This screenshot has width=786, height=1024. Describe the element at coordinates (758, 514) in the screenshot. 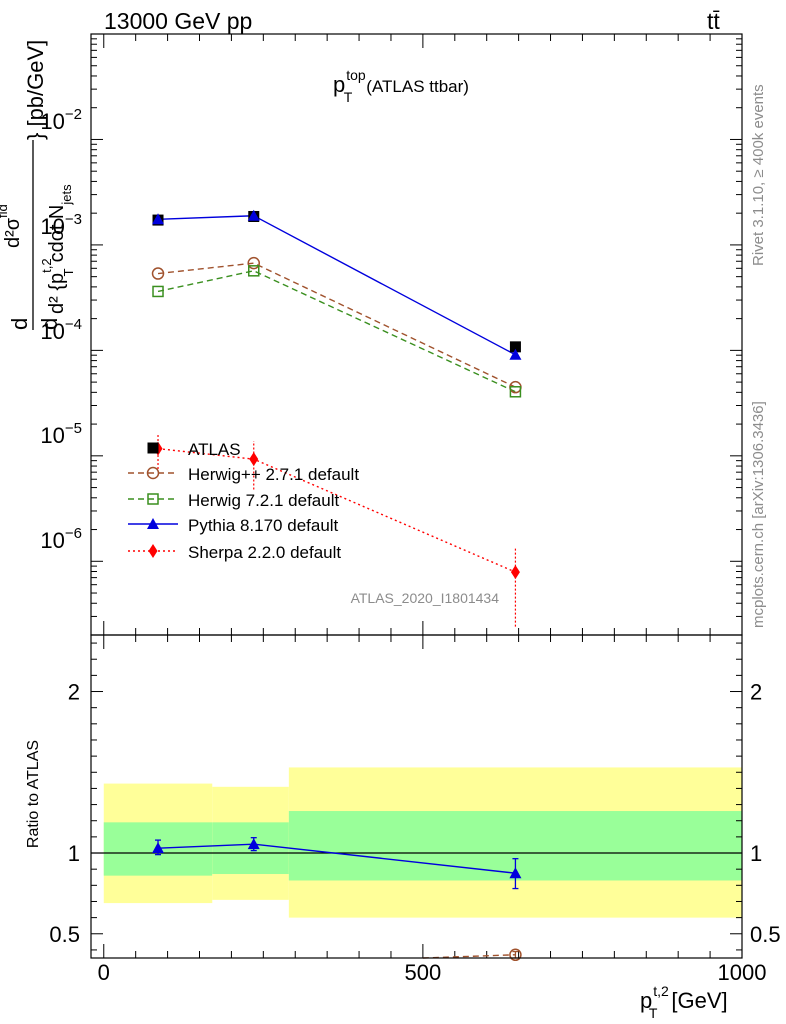

I see `mcplots-label: mcplots.cern.ch [arXiv:1306.3436]` at that location.